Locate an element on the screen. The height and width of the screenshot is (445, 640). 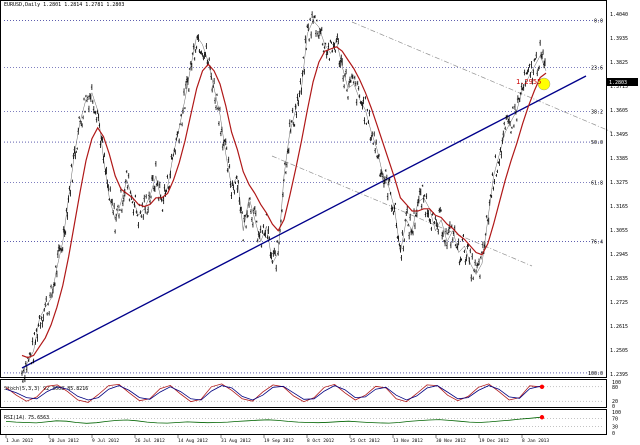
stoch-axis-label: 100 is located at coordinates (616, 383).